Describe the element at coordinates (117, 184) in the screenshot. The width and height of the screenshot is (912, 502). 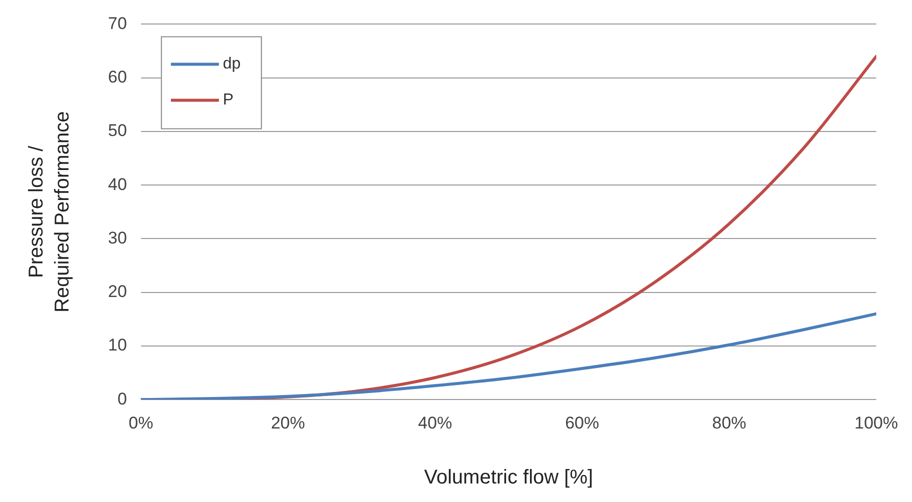
I see `y-tick-label: 40` at that location.